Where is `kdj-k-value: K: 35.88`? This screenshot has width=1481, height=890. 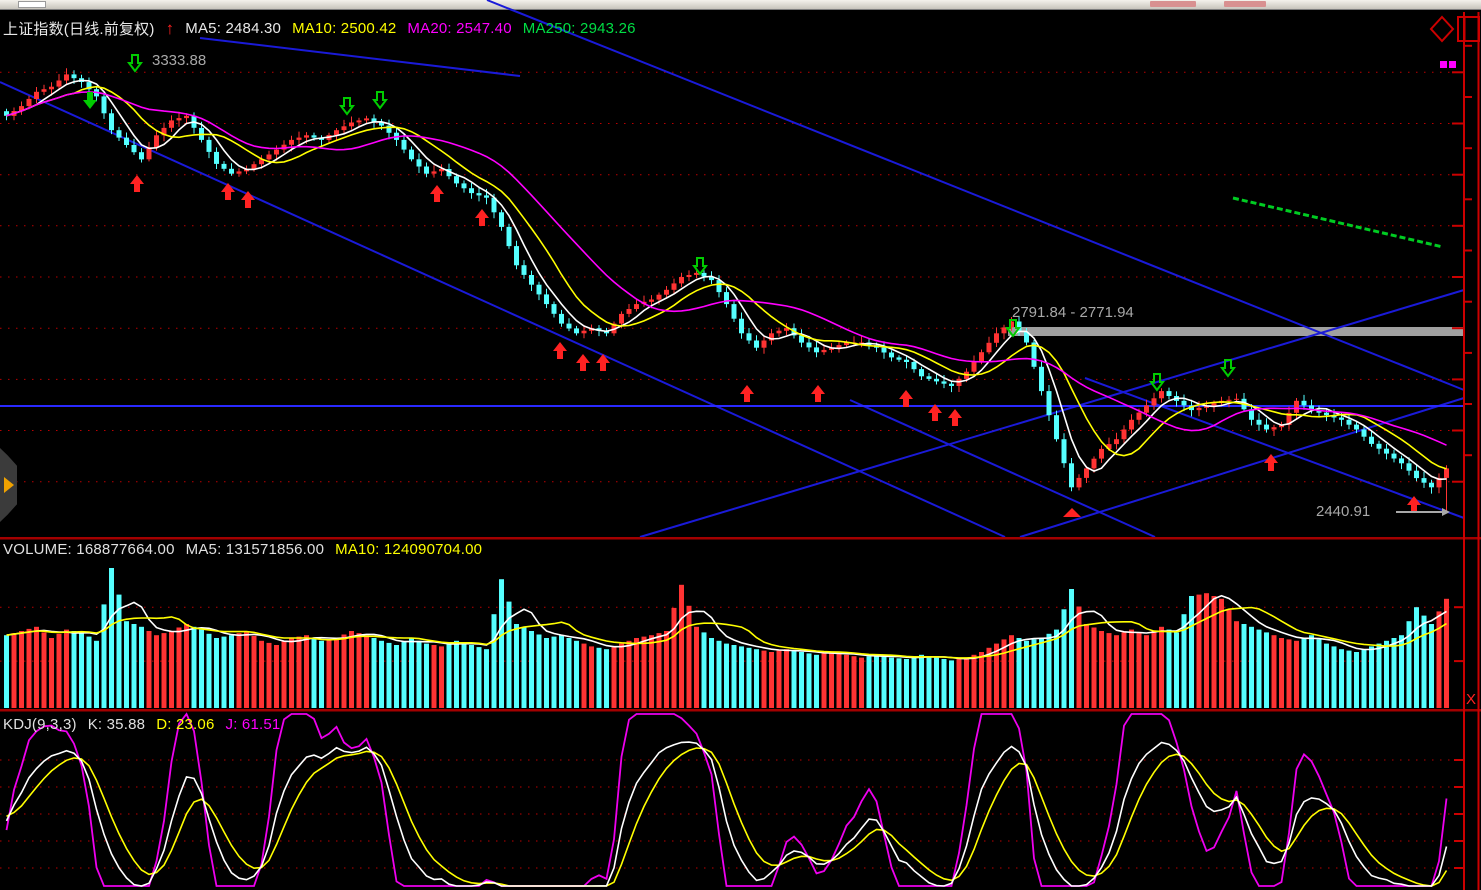 kdj-k-value: K: 35.88 is located at coordinates (116, 724).